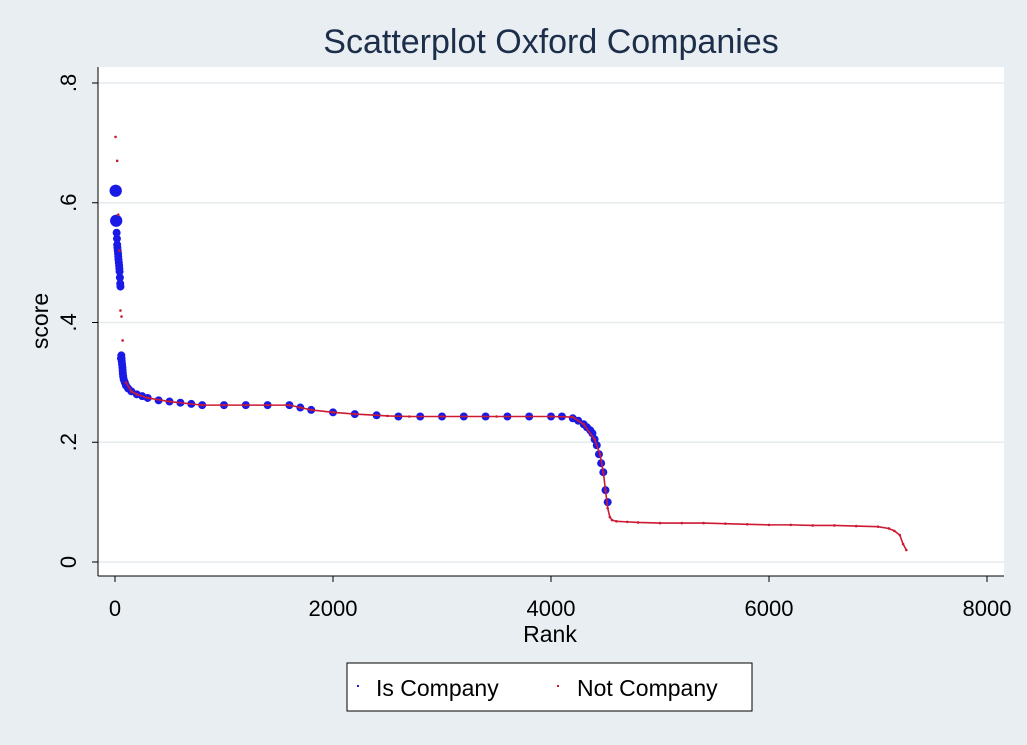  What do you see at coordinates (68, 203) in the screenshot?
I see `y-tick-label: .6` at bounding box center [68, 203].